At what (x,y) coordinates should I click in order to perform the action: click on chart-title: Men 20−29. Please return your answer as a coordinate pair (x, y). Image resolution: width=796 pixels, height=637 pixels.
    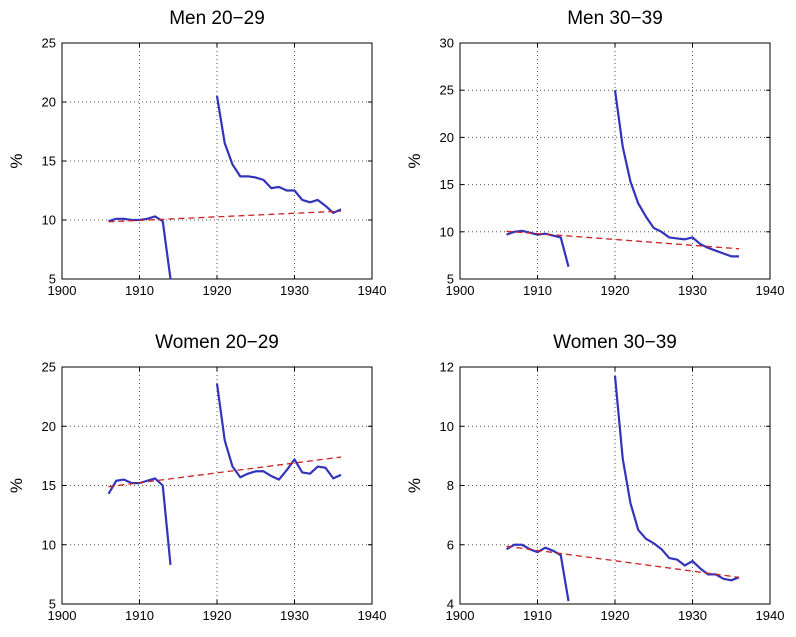
    Looking at the image, I should click on (217, 19).